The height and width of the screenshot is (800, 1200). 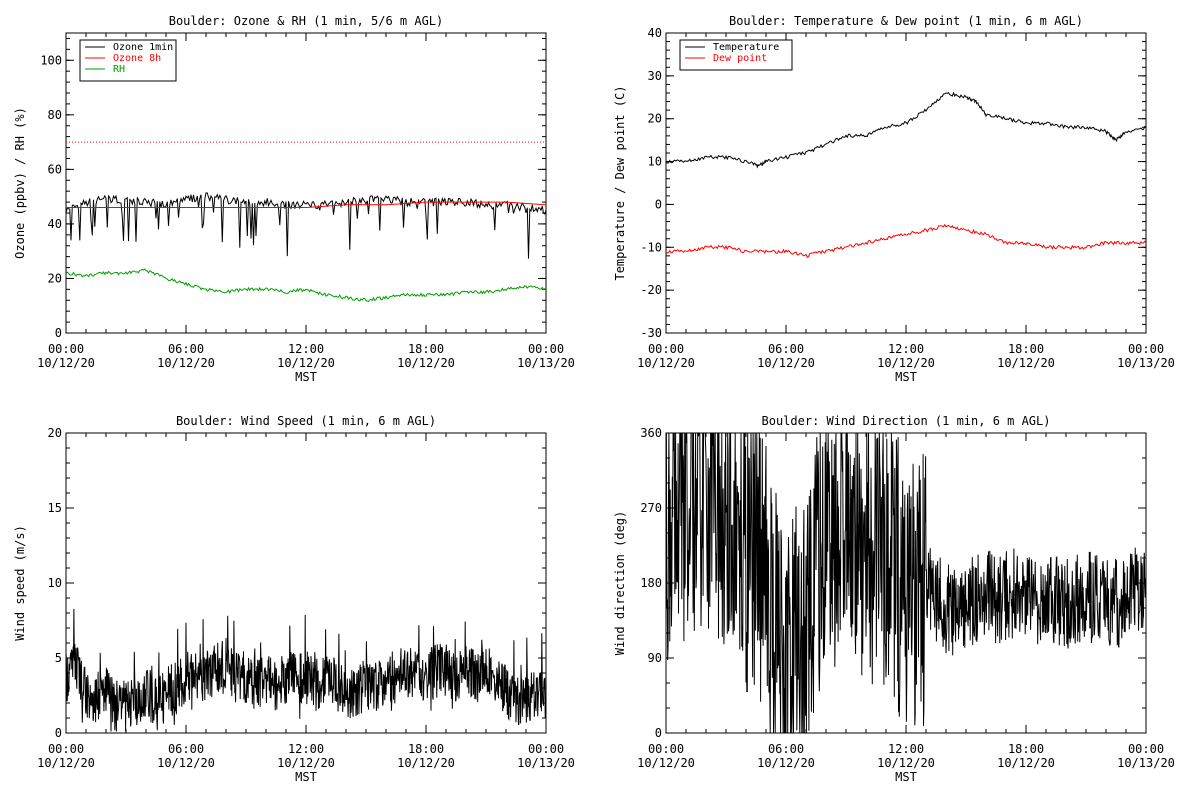 I want to click on legend-label: Ozone 8h, so click(x=137, y=58).